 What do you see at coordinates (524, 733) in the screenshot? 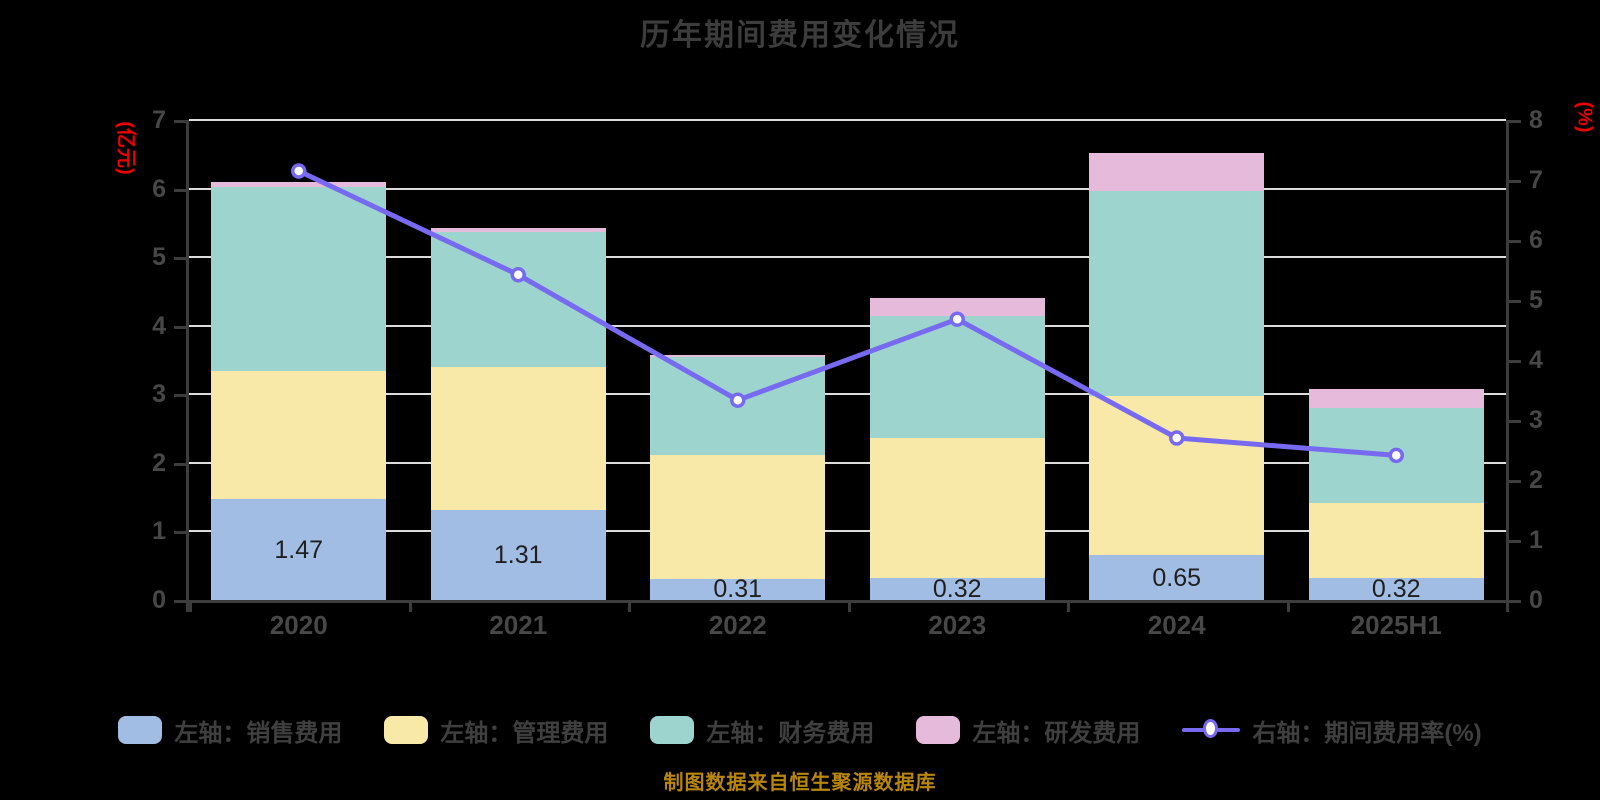
I see `legend-item-label: 左轴：管理费用` at bounding box center [524, 733].